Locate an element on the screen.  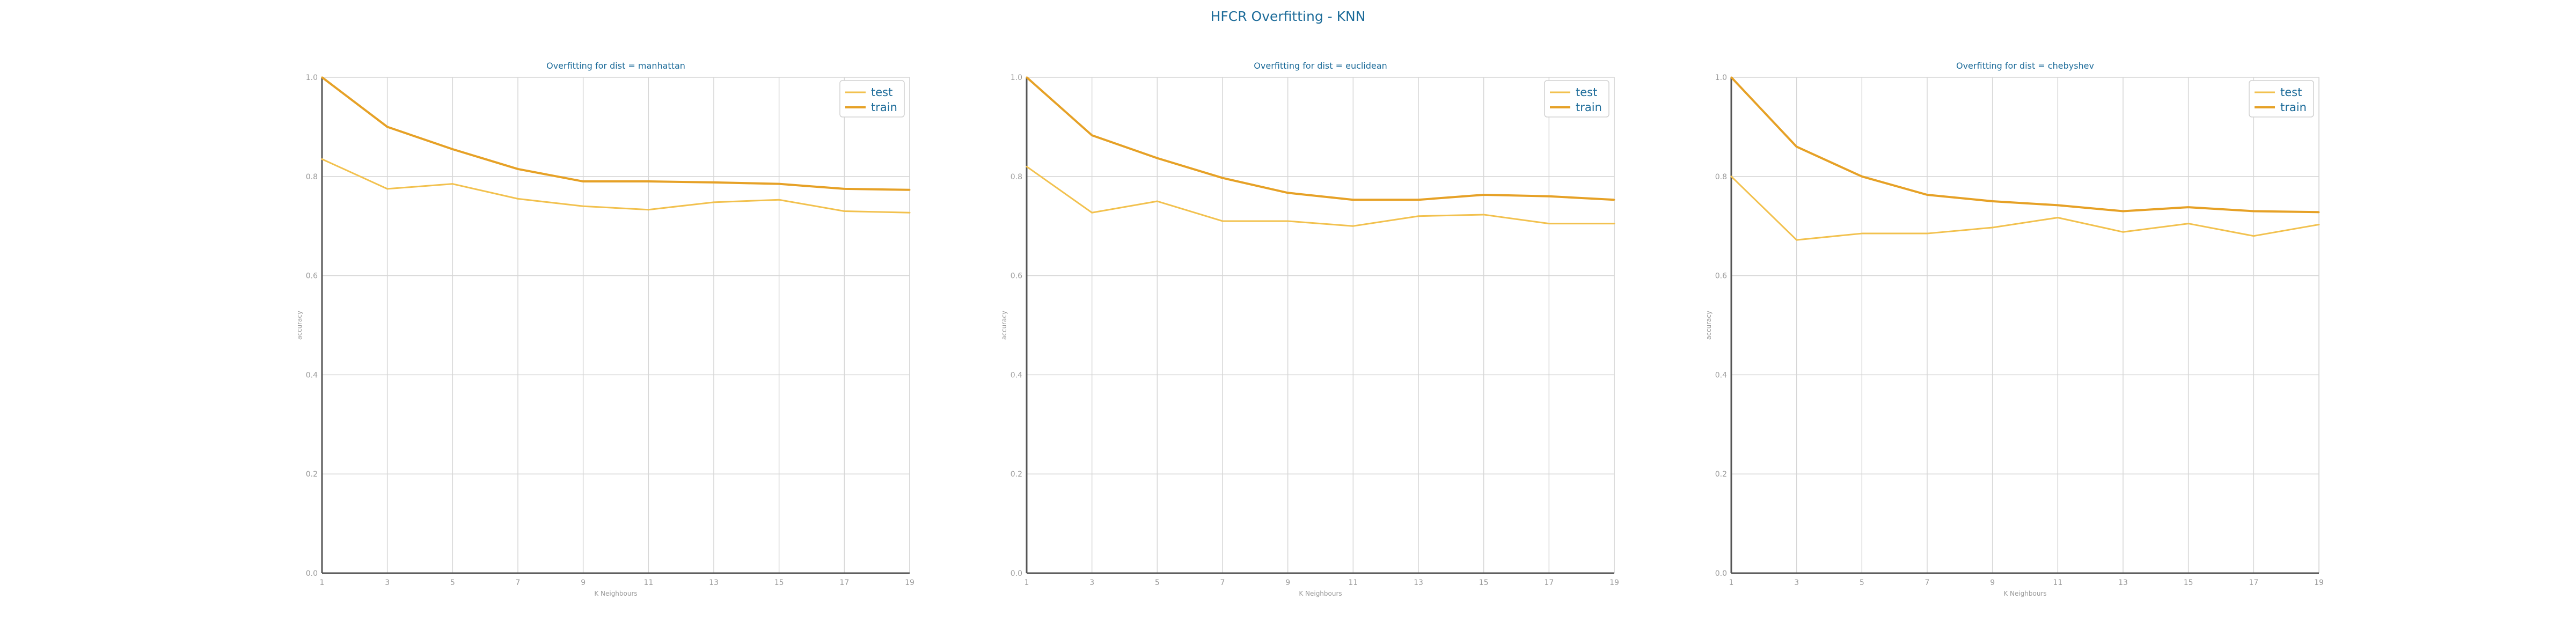
panel-title: Overfitting for dist = euclidean is located at coordinates (1320, 66).